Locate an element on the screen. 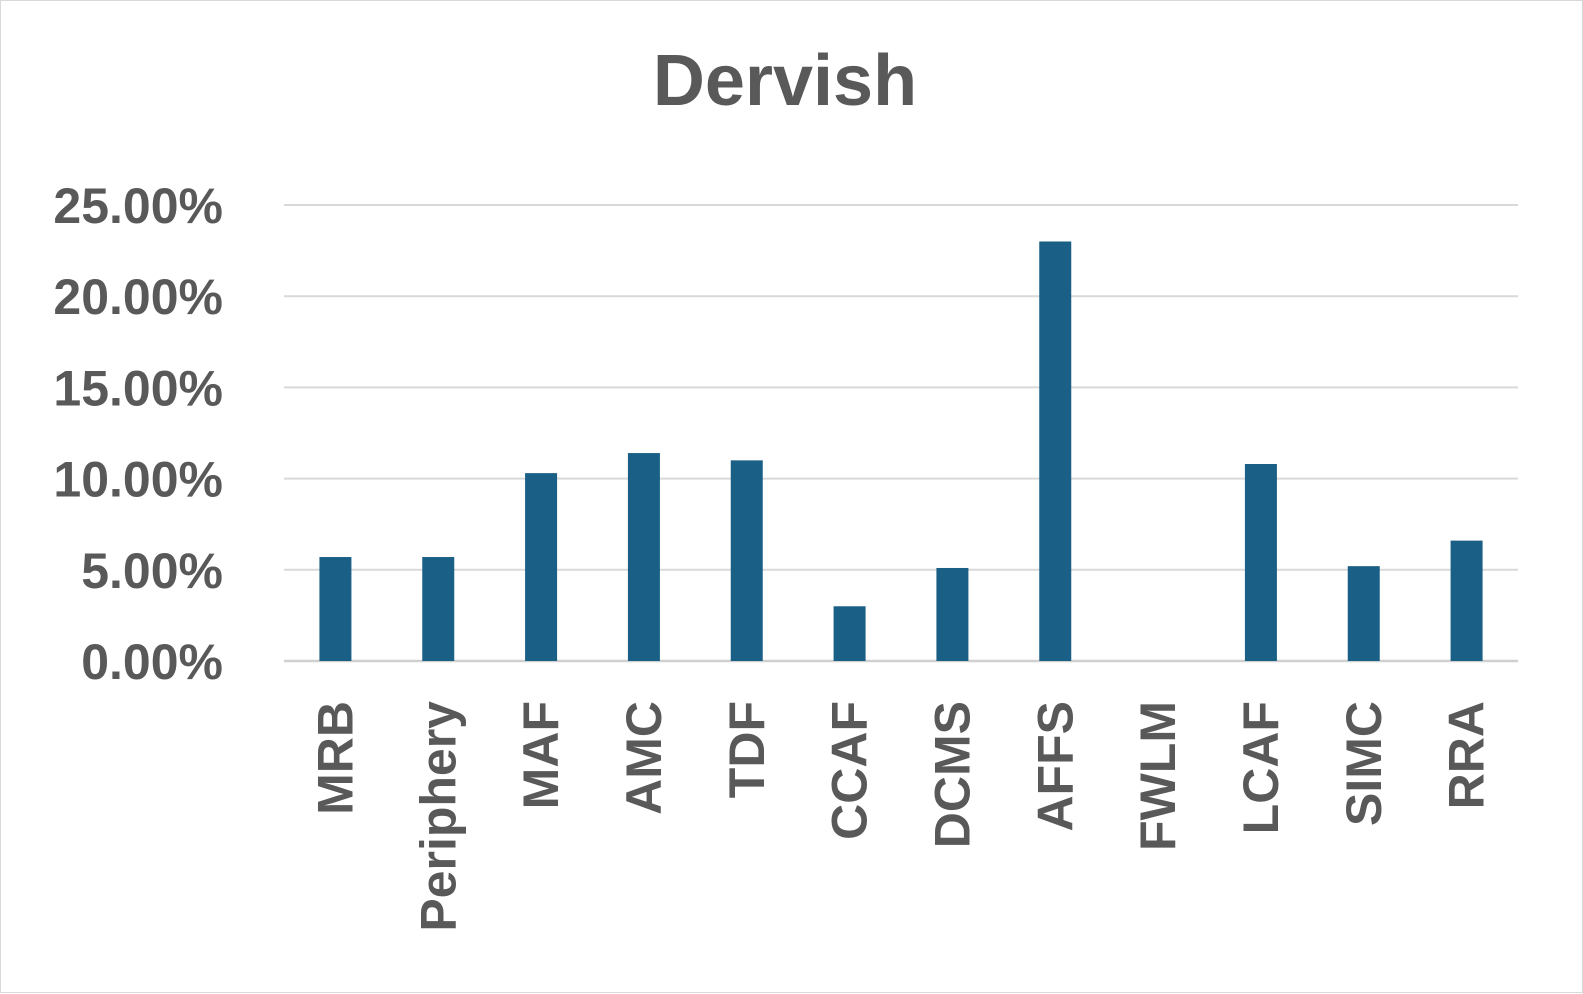  chart-title: Dervish is located at coordinates (785, 81).